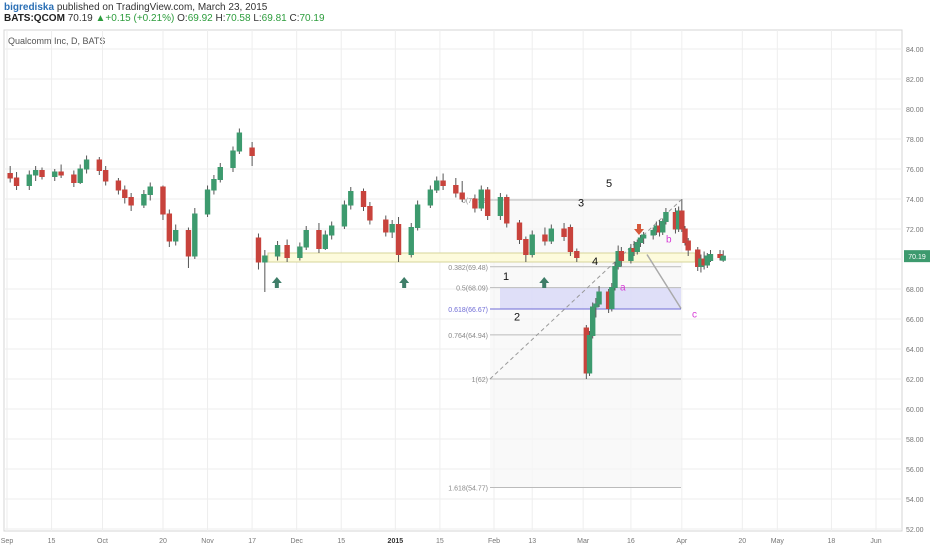  I want to click on y-tick-label: 62.00, so click(915, 380).